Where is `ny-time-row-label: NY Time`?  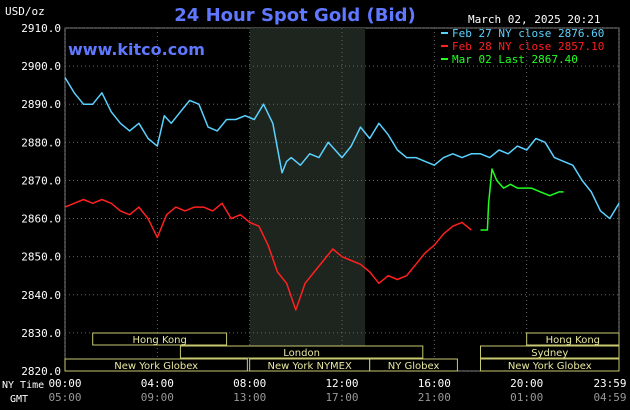 ny-time-row-label: NY Time is located at coordinates (23, 385).